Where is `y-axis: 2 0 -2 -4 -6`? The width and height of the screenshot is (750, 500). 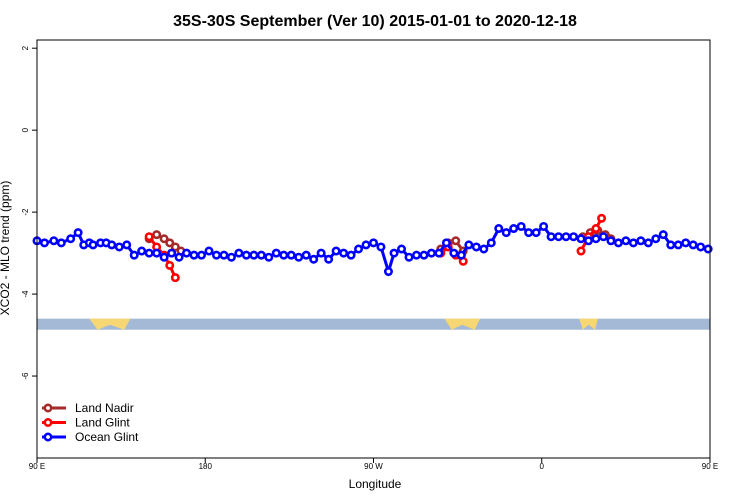 y-axis: 2 0 -2 -4 -6 is located at coordinates (29, 212).